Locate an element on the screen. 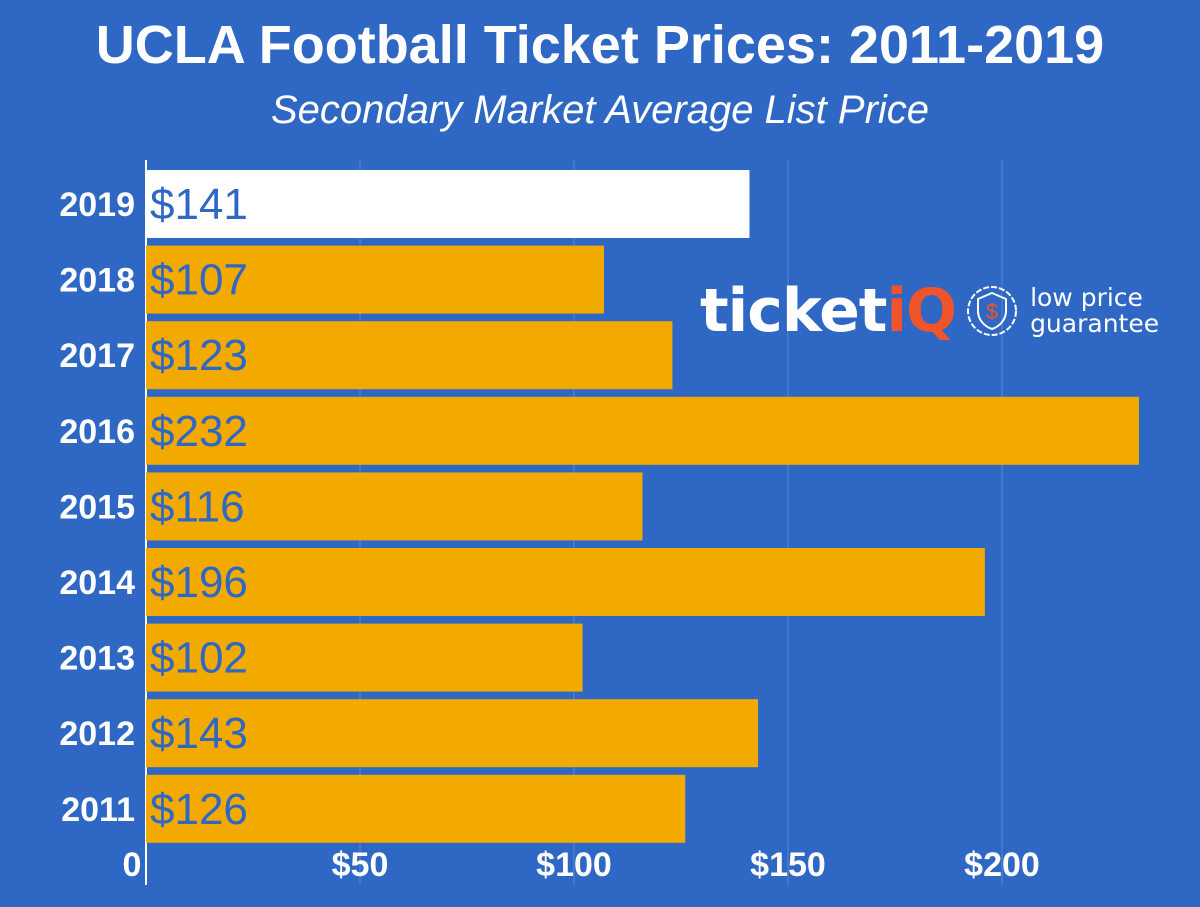 This screenshot has height=907, width=1200. data-label: $232 is located at coordinates (199, 431).